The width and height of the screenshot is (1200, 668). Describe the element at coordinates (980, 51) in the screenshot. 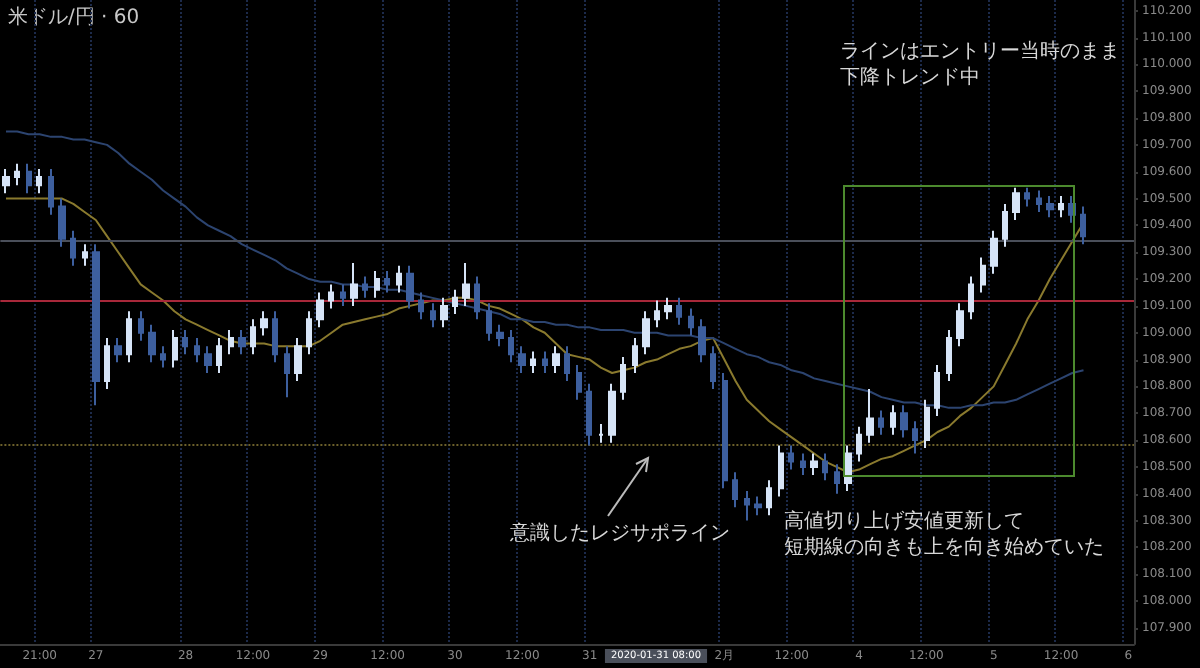

I see `annotation: ラインはエントリー当時のまま` at that location.